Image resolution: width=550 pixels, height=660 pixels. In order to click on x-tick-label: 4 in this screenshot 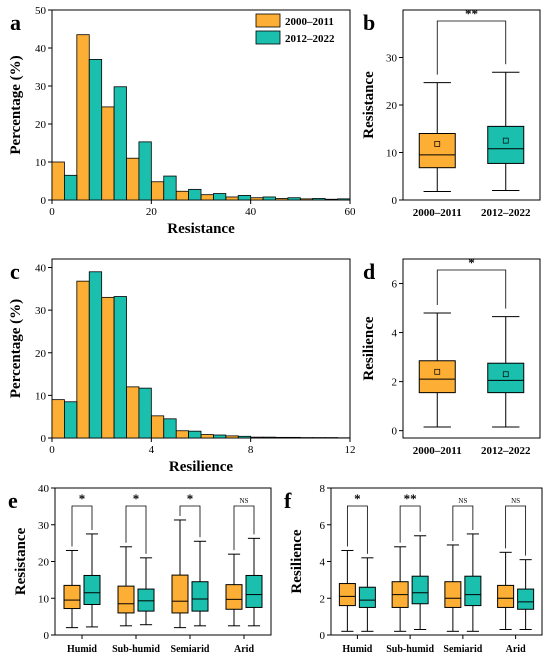, I will do `click(152, 450)`.